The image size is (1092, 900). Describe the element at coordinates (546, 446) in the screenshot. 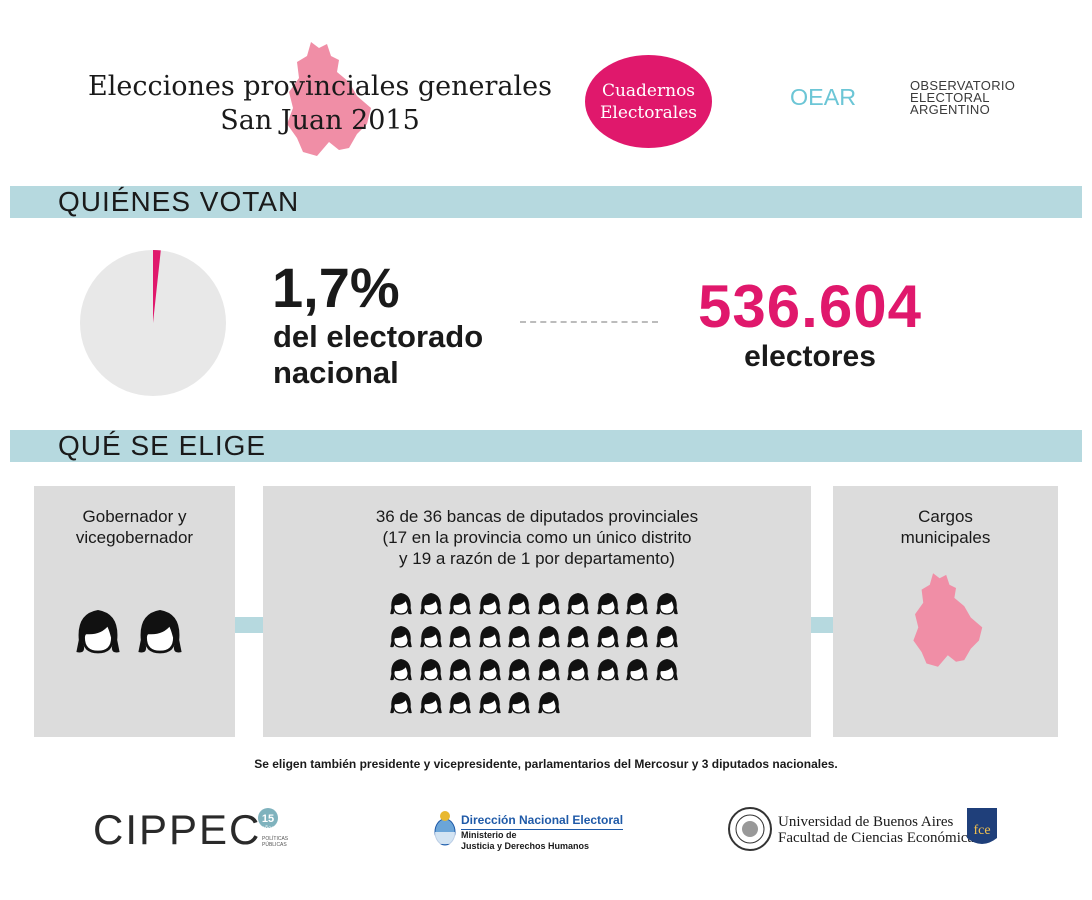

I see `section-bar-what-is-elected: QUÉ SE ELIGE` at that location.